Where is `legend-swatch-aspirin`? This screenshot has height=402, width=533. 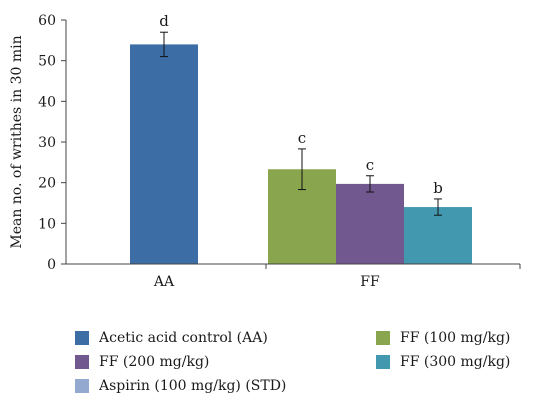
legend-swatch-aspirin is located at coordinates (82, 386).